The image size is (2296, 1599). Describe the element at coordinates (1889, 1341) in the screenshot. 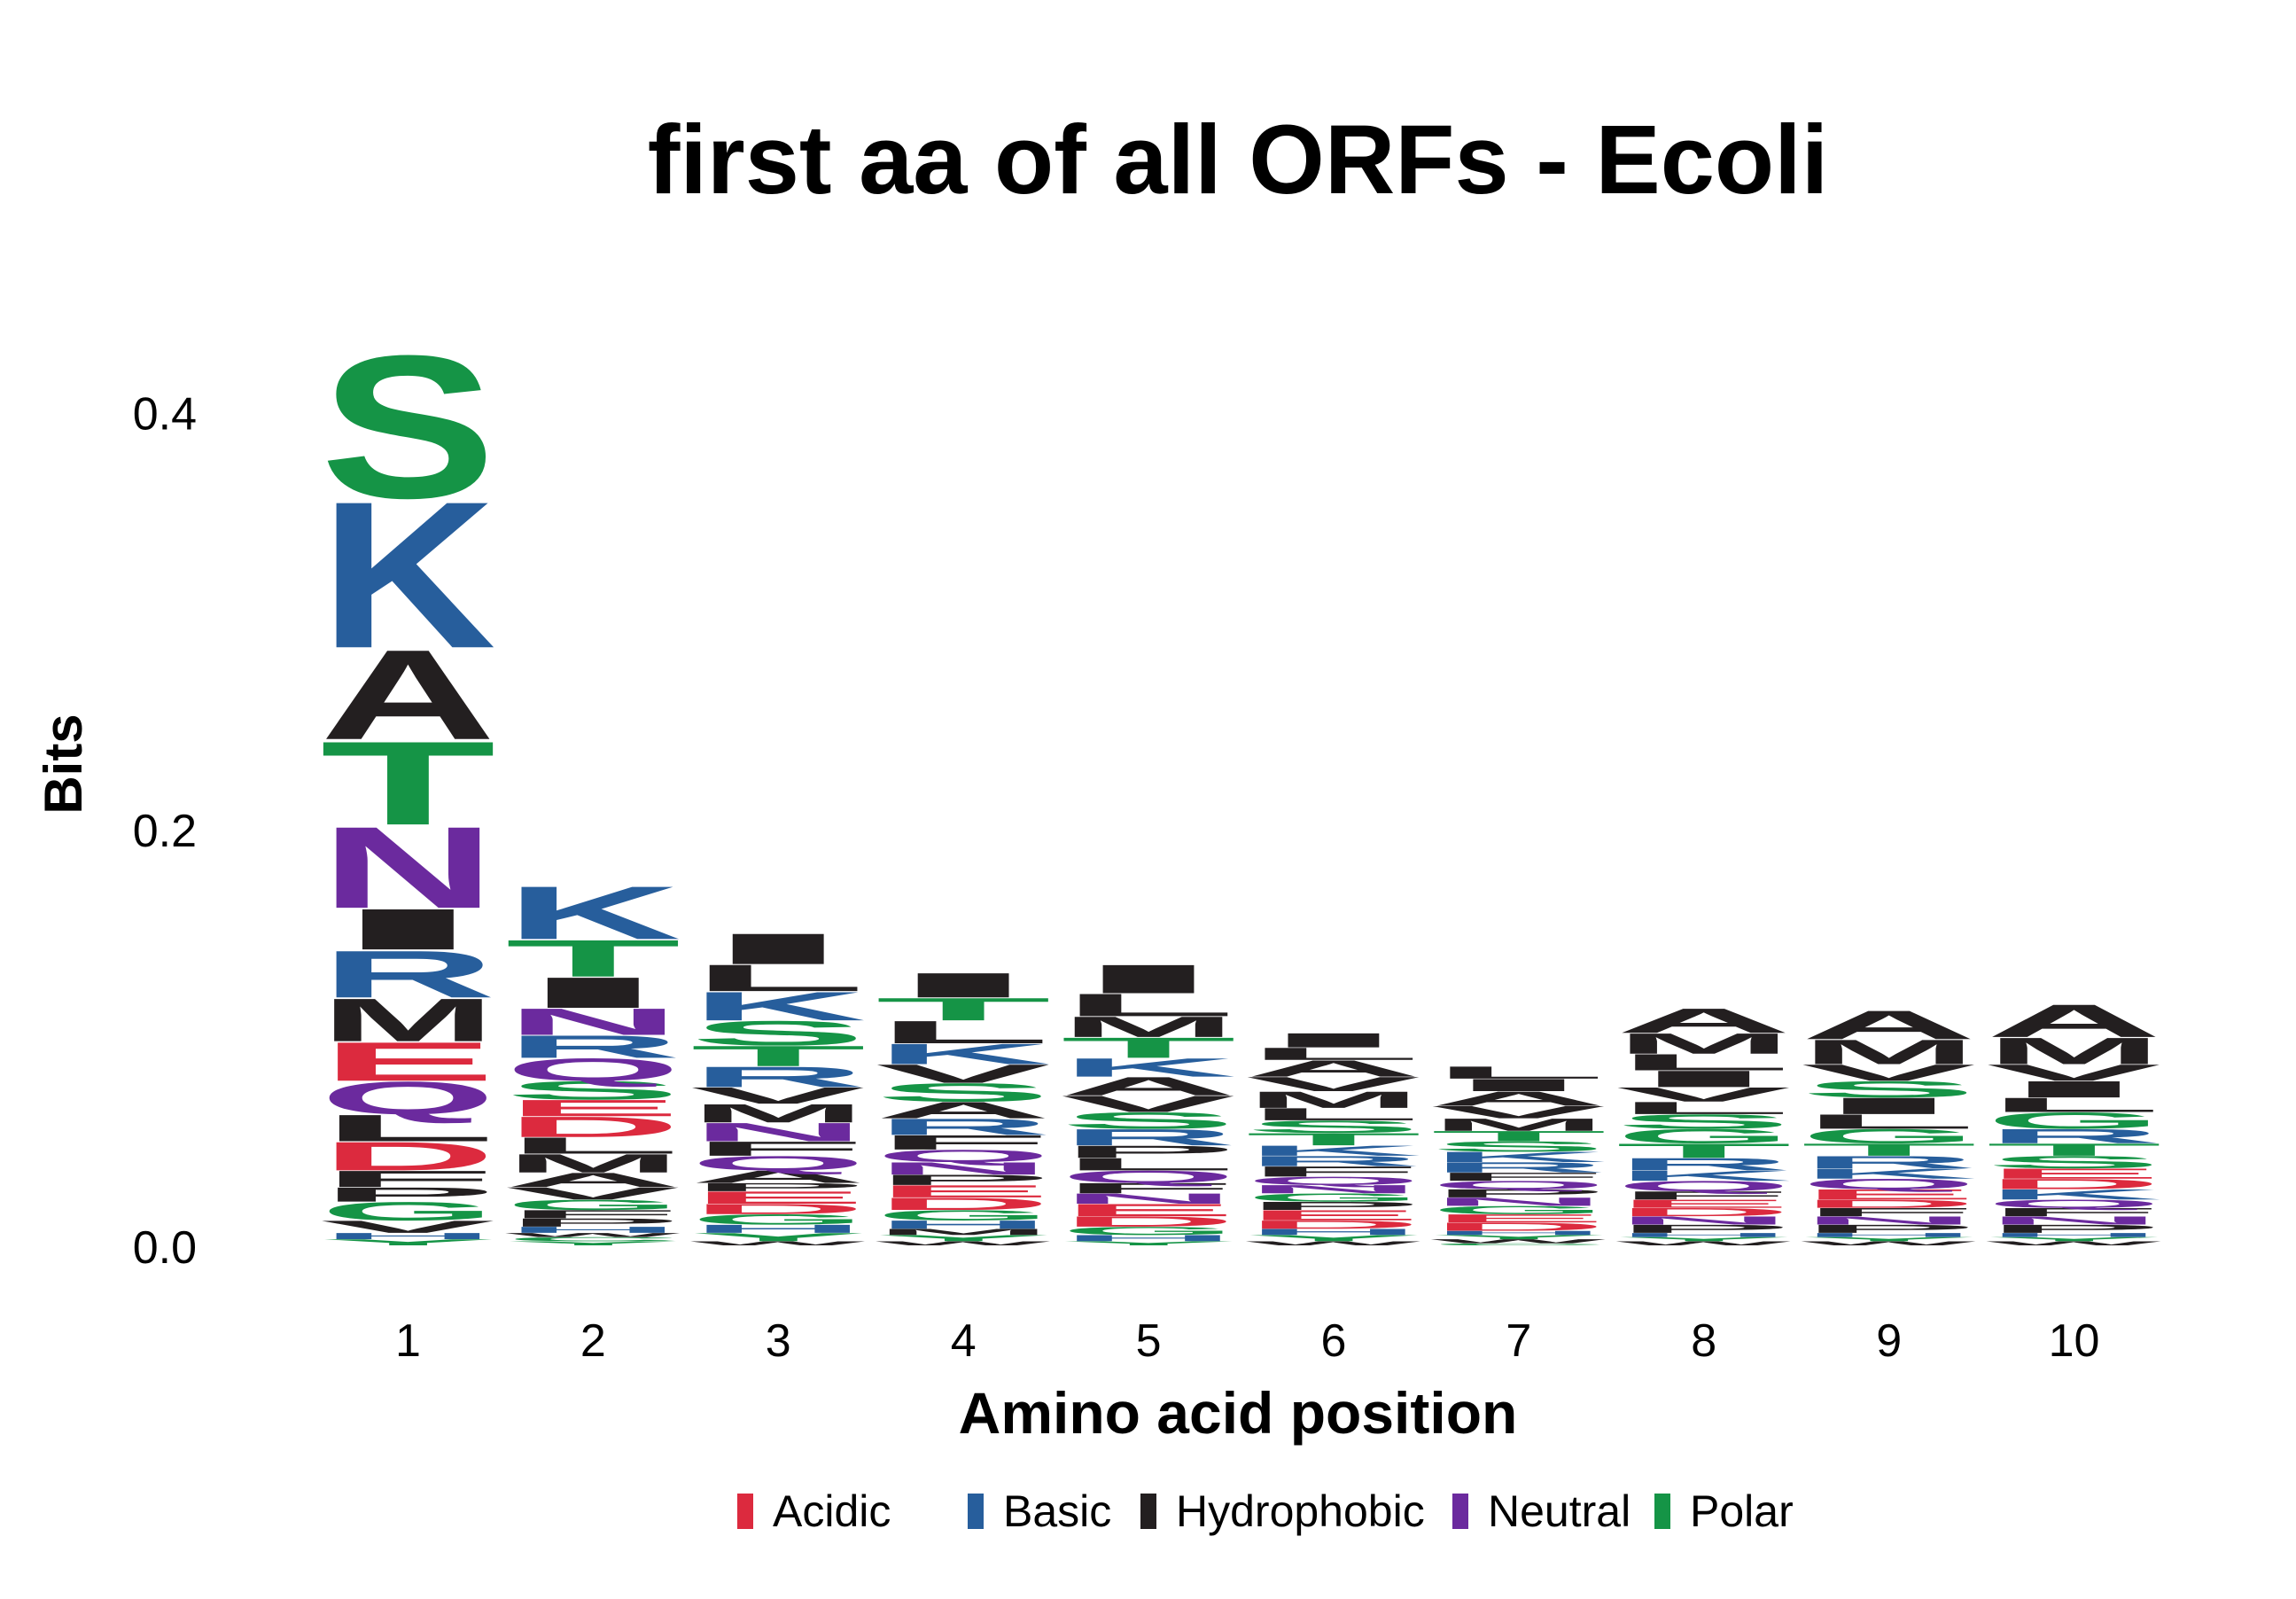

I see `x-tick-label: 9` at that location.